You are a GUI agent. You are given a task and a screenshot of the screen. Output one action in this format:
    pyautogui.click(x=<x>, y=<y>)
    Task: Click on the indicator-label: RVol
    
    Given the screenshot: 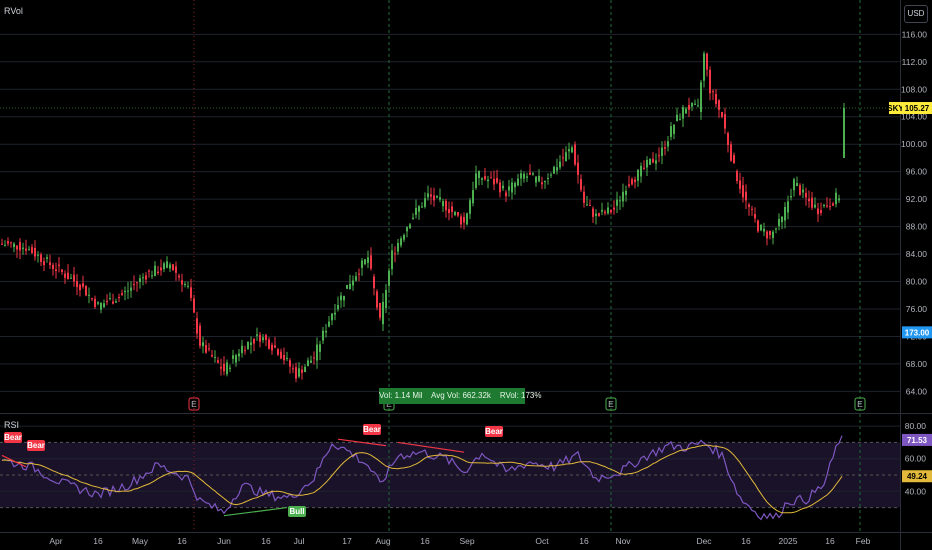 What is the action you would take?
    pyautogui.click(x=13, y=11)
    